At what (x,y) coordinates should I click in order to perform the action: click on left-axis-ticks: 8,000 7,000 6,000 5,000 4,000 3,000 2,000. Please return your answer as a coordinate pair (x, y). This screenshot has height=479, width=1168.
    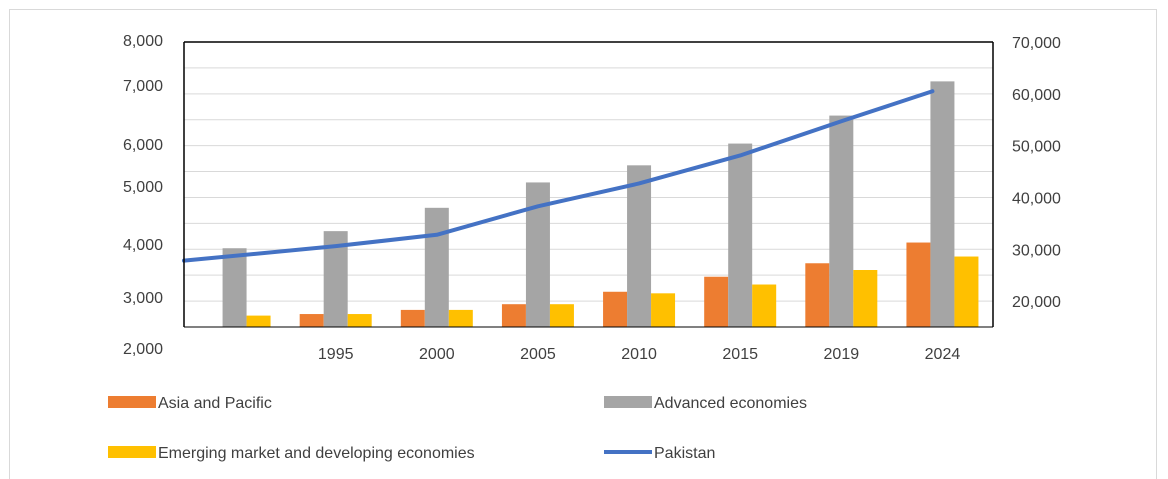
    Looking at the image, I should click on (143, 195).